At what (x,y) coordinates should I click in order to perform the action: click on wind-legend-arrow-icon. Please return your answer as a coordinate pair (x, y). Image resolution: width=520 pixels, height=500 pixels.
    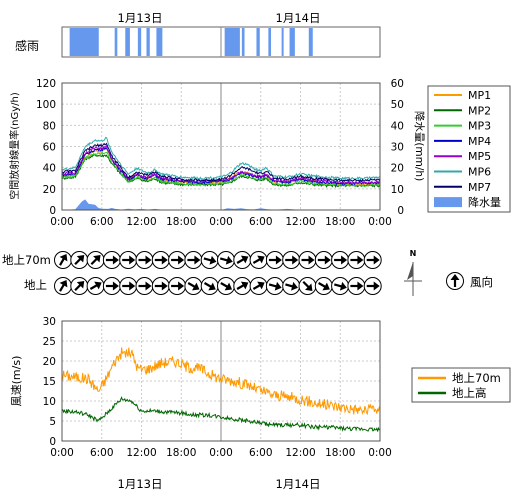
    Looking at the image, I should click on (455, 281).